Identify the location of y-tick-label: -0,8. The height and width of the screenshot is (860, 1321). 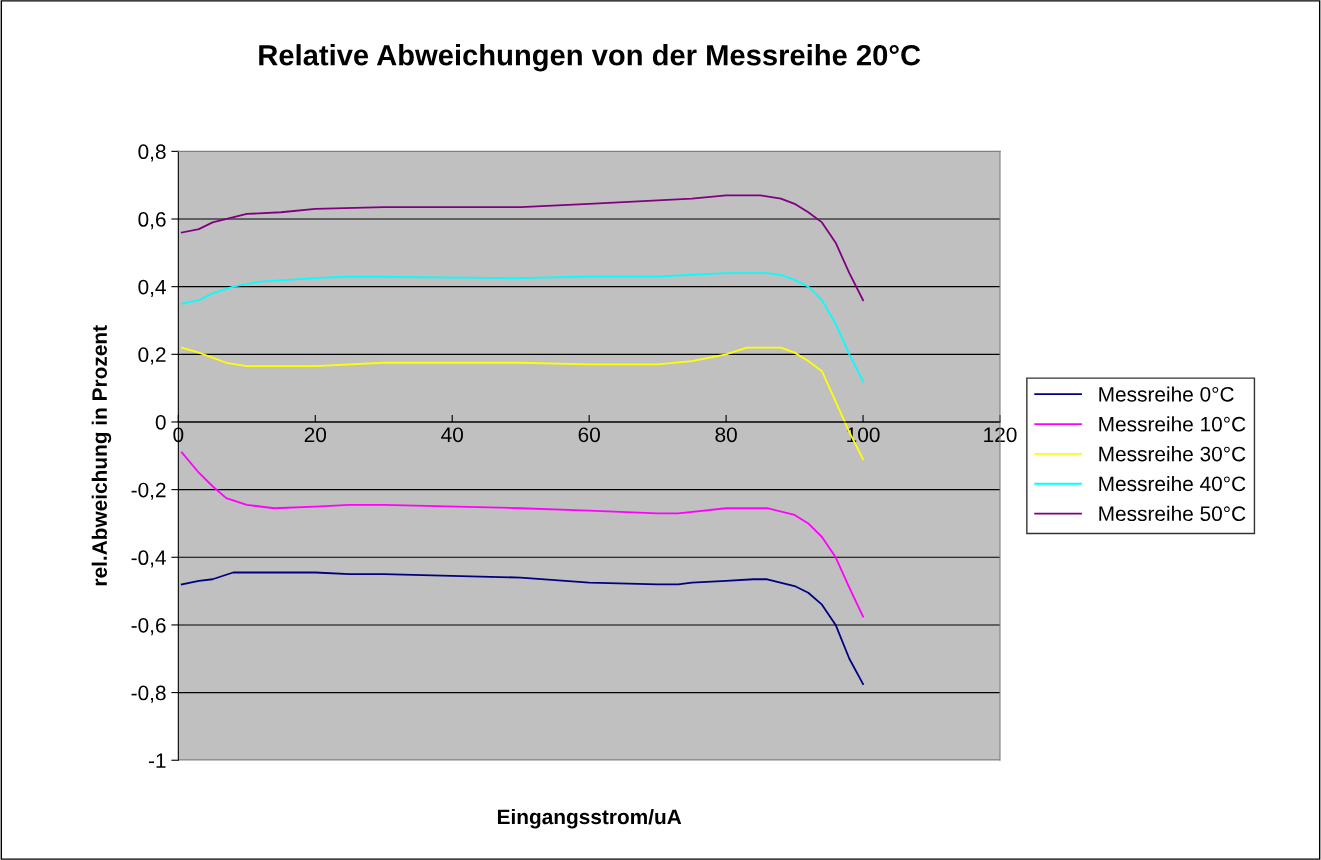
(148, 694).